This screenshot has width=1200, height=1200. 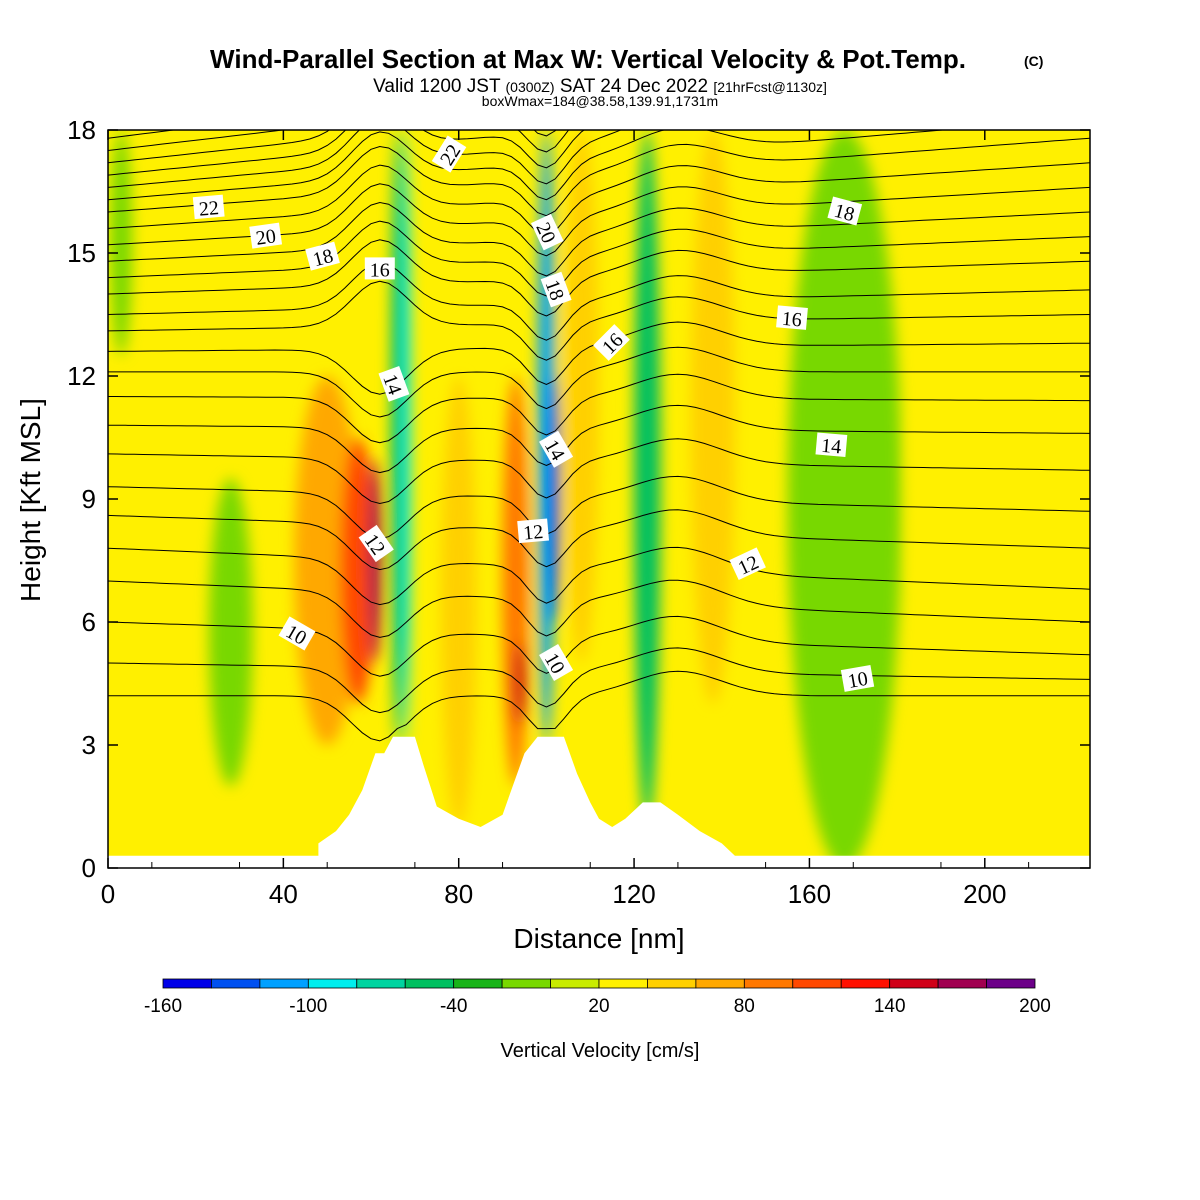 I want to click on colorbar-tick-labels: -160 -100 -40 20 80 140 200, so click(x=597, y=1006).